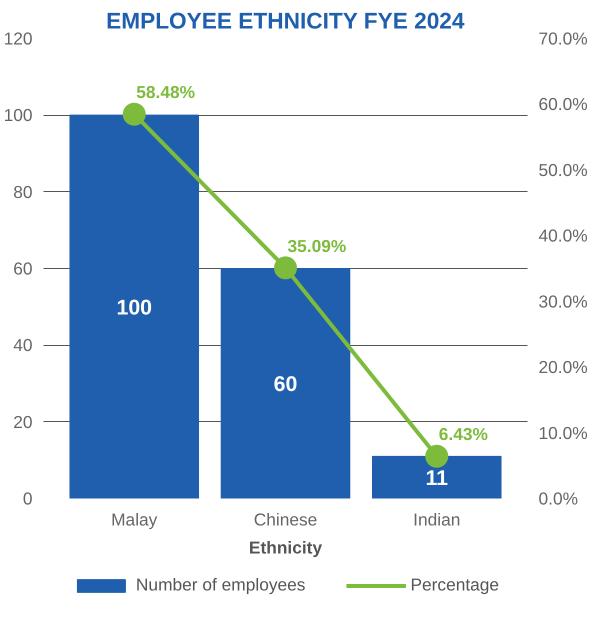  Describe the element at coordinates (23, 192) in the screenshot. I see `y-tick-label: 80` at that location.